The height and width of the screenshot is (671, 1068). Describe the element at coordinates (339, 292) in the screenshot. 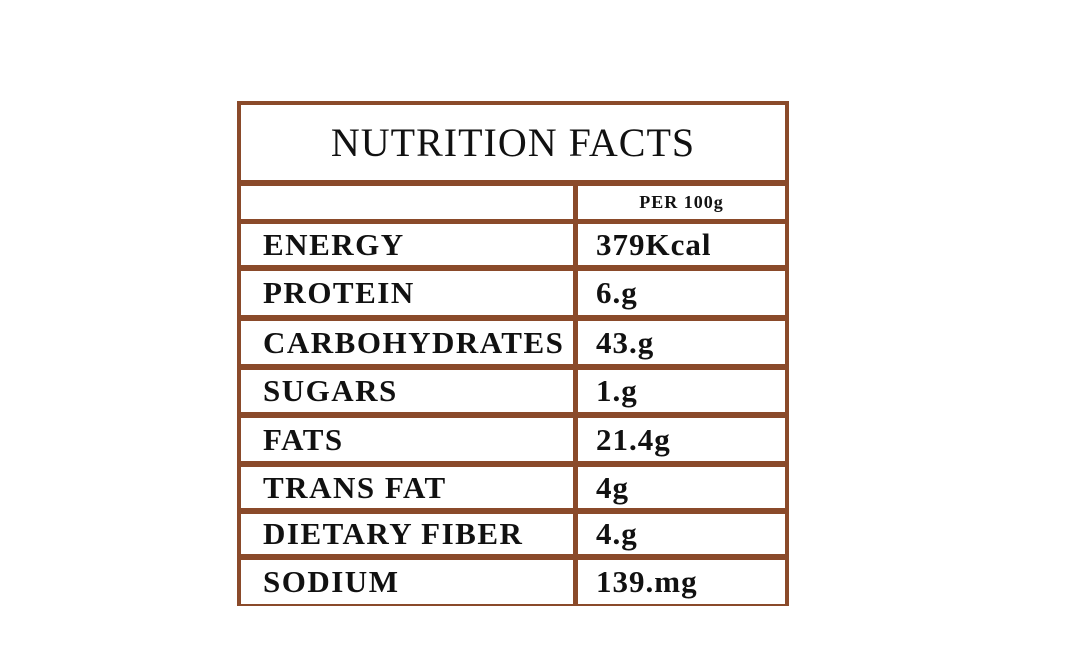

I see `row-label: PROTEIN` at that location.